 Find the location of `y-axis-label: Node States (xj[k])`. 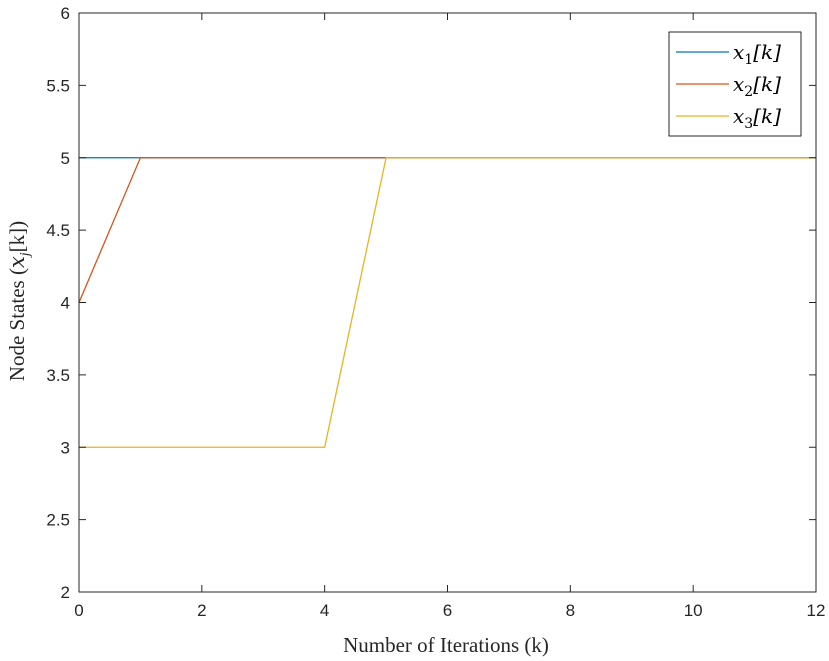

y-axis-label: Node States (xj[k]) is located at coordinates (19, 301).